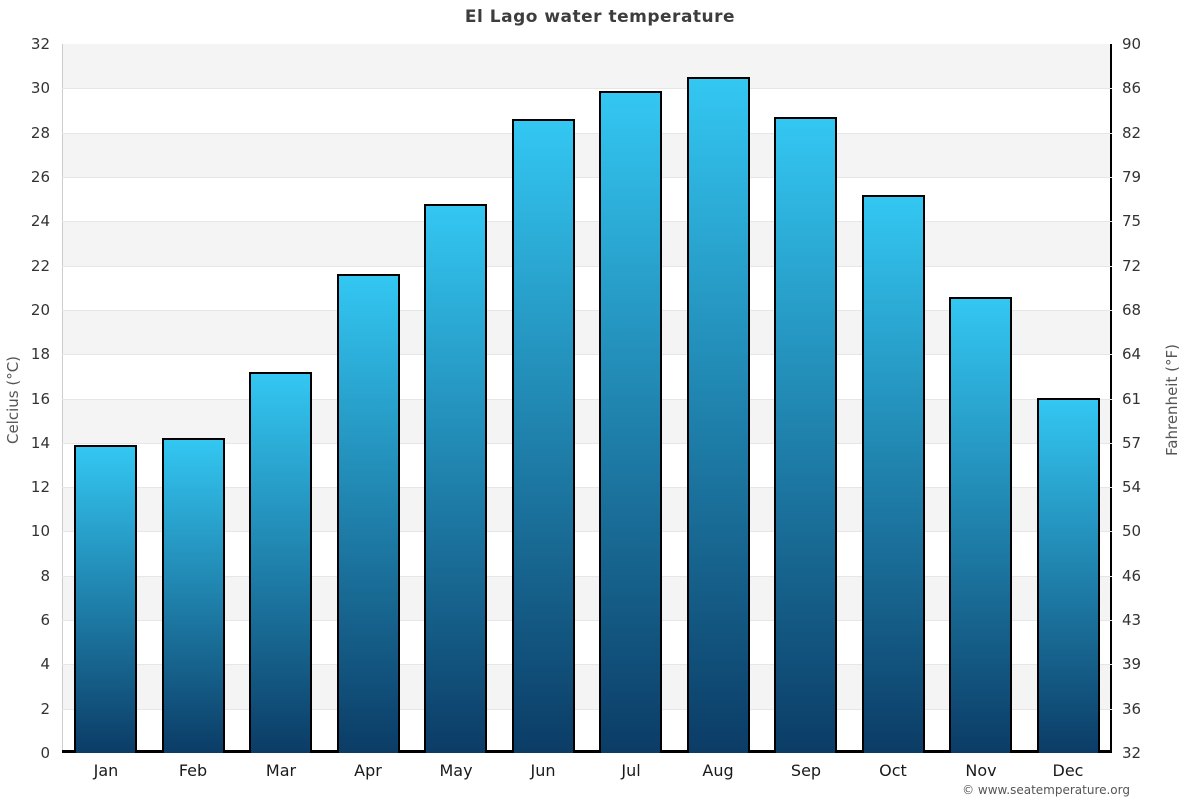 The image size is (1200, 800). Describe the element at coordinates (1132, 575) in the screenshot. I see `y-tick-label-fahrenheit: 46` at that location.